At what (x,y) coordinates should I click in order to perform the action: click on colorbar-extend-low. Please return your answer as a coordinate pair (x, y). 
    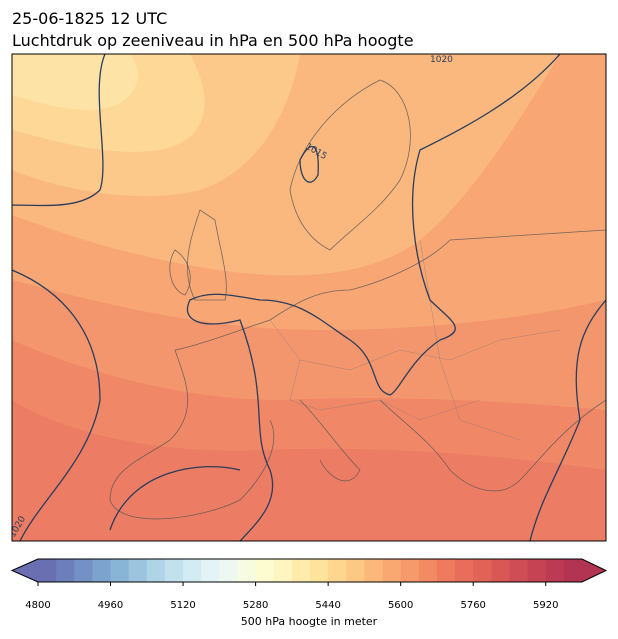
    Looking at the image, I should click on (25, 570).